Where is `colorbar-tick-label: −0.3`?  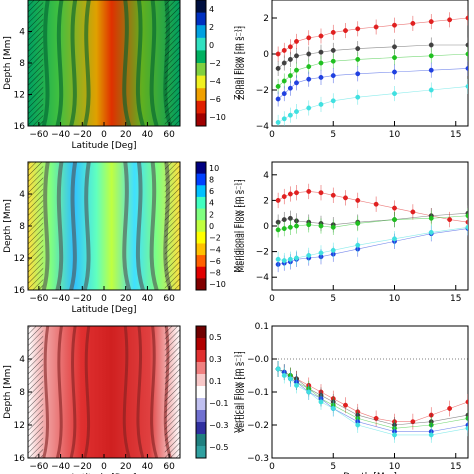
colorbar-tick-label: −0.3 is located at coordinates (218, 425).